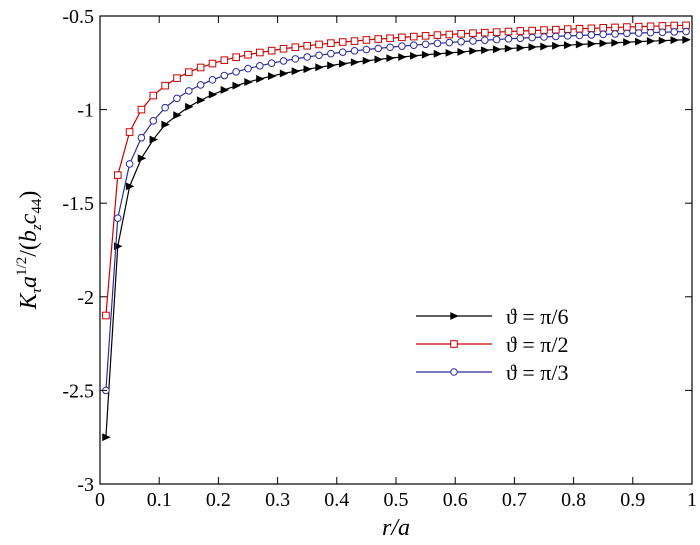 The height and width of the screenshot is (545, 700). What do you see at coordinates (396, 500) in the screenshot?
I see `x-tick-label: 0.5` at bounding box center [396, 500].